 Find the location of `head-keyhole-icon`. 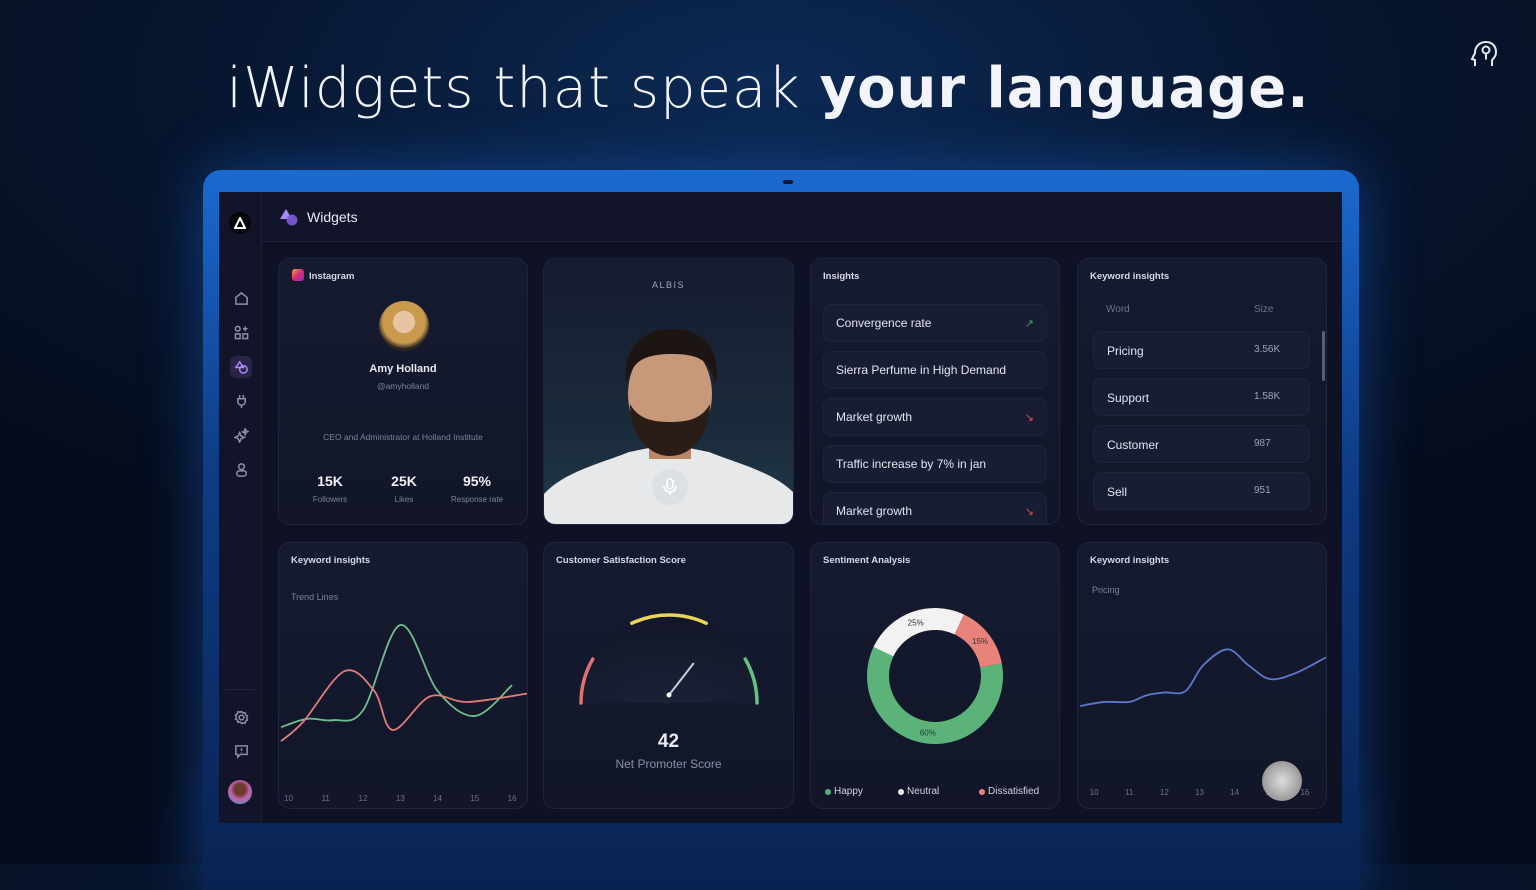

head-keyhole-icon is located at coordinates (1484, 53).